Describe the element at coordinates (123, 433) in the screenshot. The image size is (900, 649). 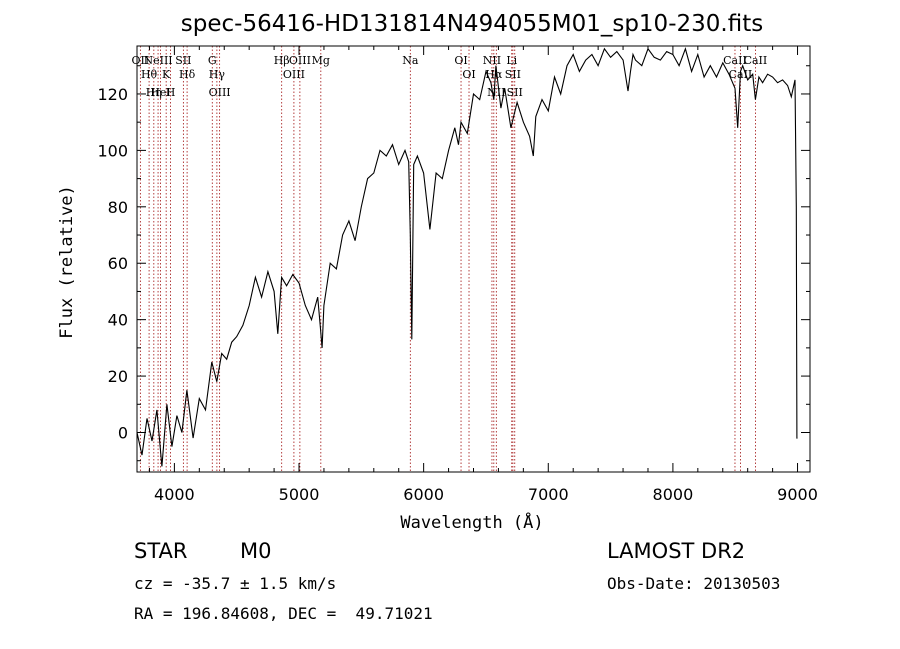
I see `y-tick-label: 0` at that location.